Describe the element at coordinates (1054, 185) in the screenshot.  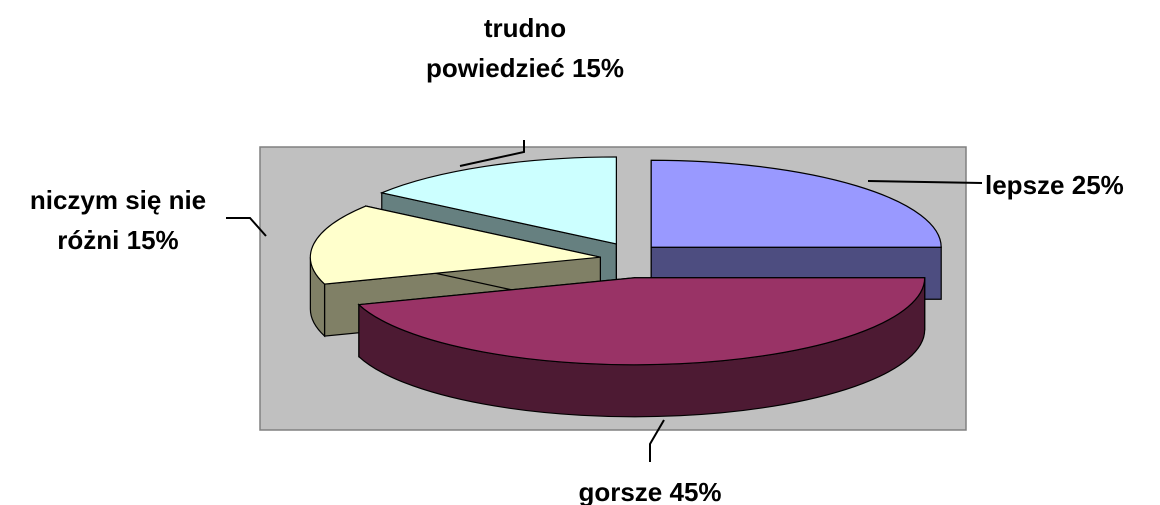
I see `data-label: lepsze 25%` at that location.